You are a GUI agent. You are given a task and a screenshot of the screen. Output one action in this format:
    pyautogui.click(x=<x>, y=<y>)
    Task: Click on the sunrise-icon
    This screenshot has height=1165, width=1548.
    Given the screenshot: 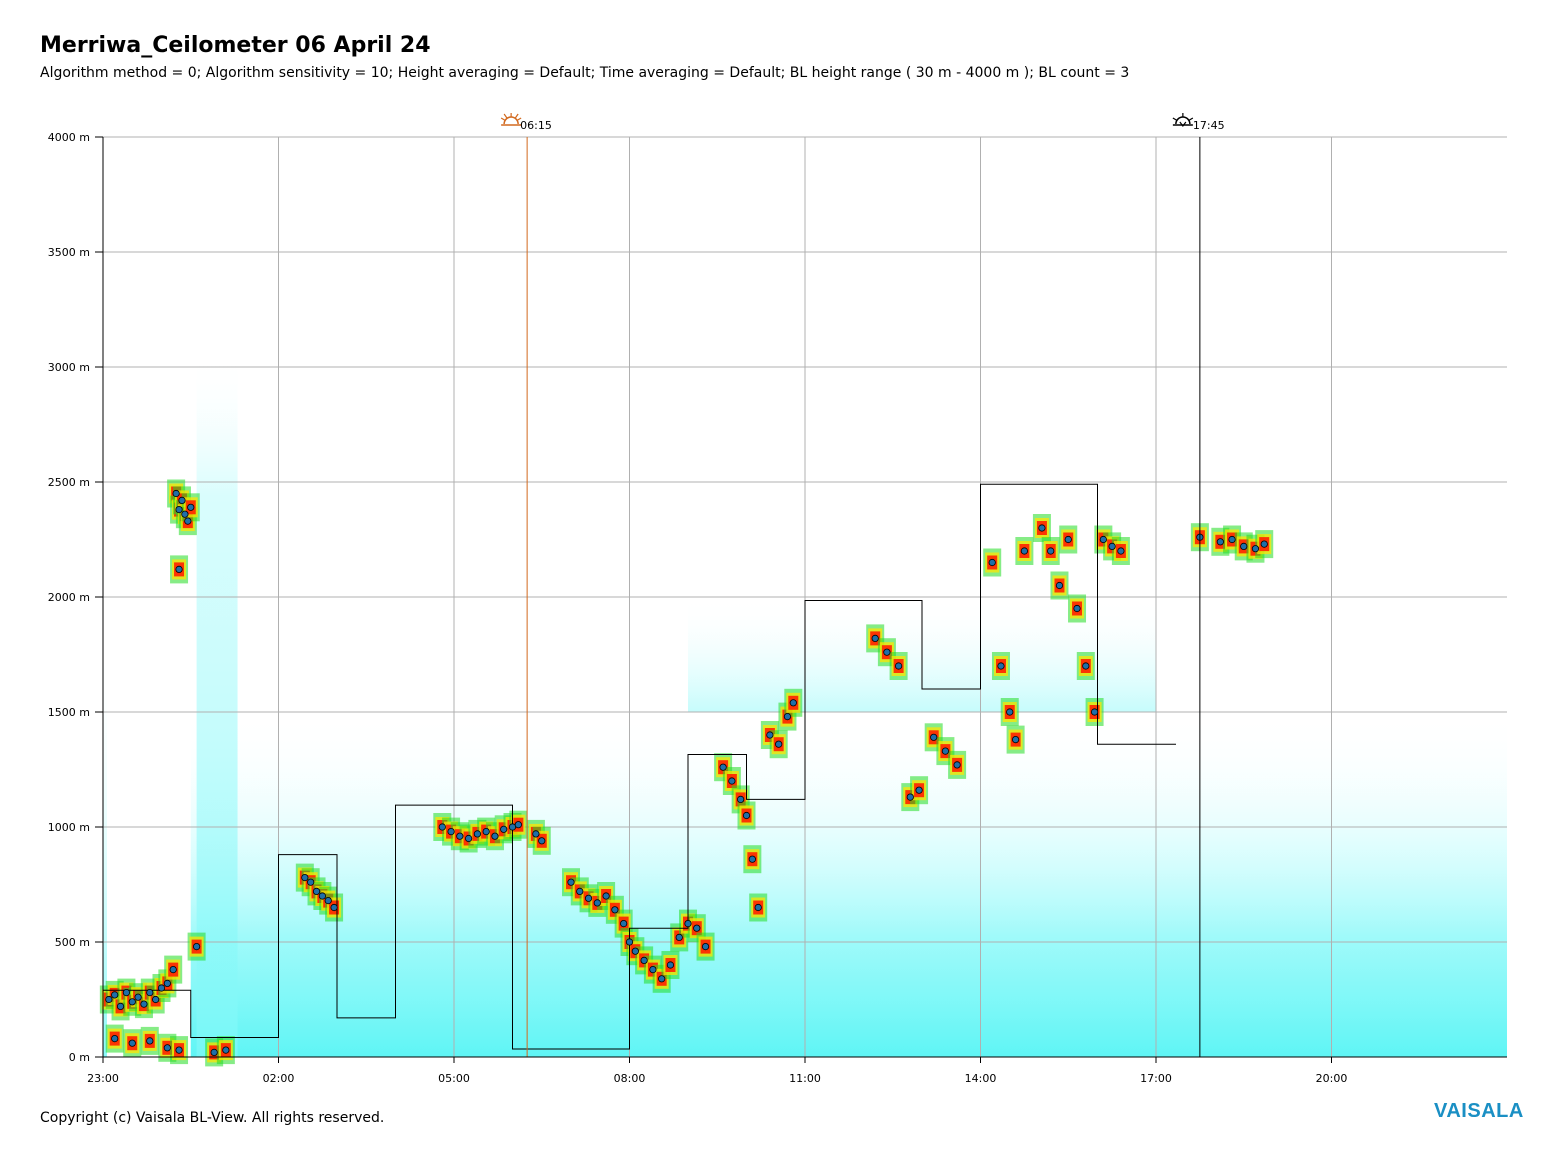 What is the action you would take?
    pyautogui.click(x=511, y=120)
    